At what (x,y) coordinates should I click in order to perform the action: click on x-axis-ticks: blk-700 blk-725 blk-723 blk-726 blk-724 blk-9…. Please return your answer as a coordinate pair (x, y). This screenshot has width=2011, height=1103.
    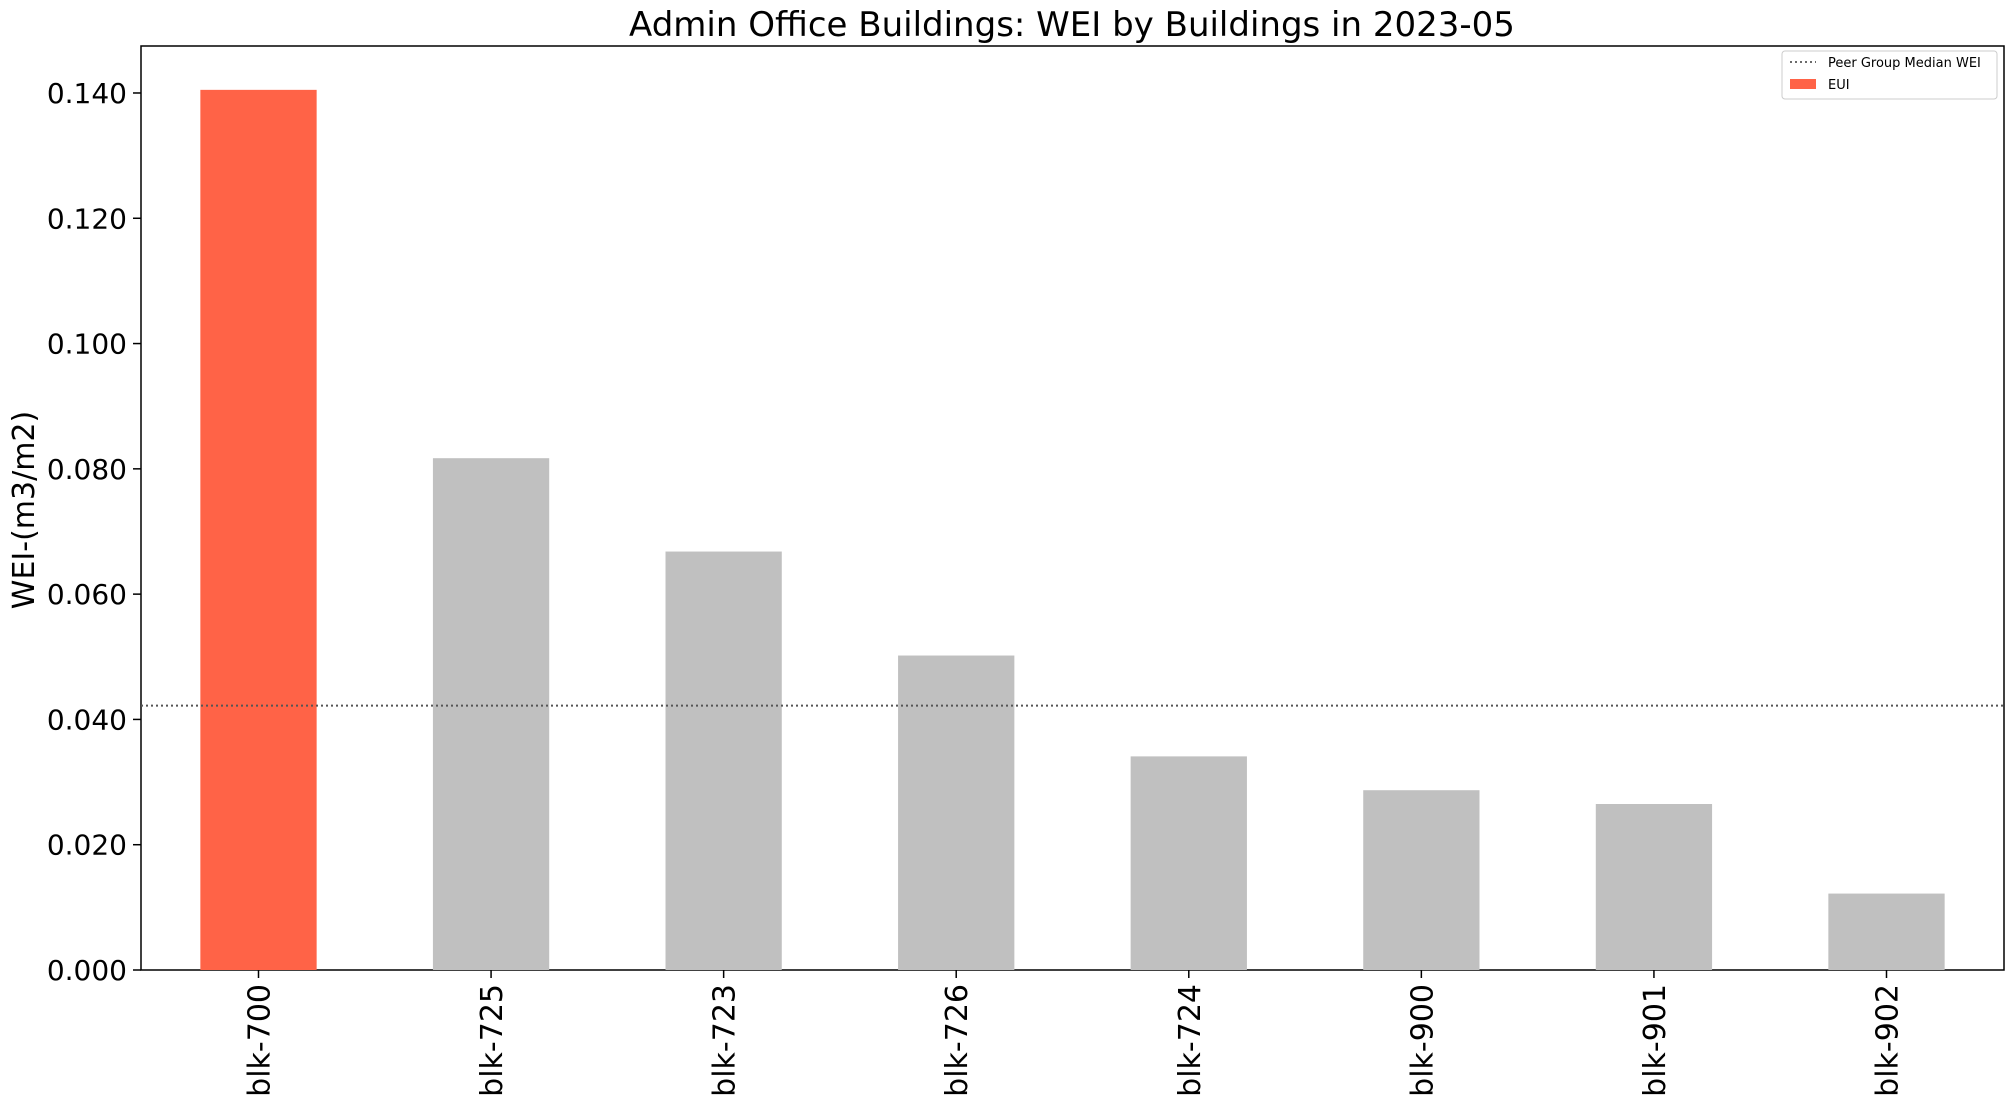
    Looking at the image, I should click on (1074, 1033).